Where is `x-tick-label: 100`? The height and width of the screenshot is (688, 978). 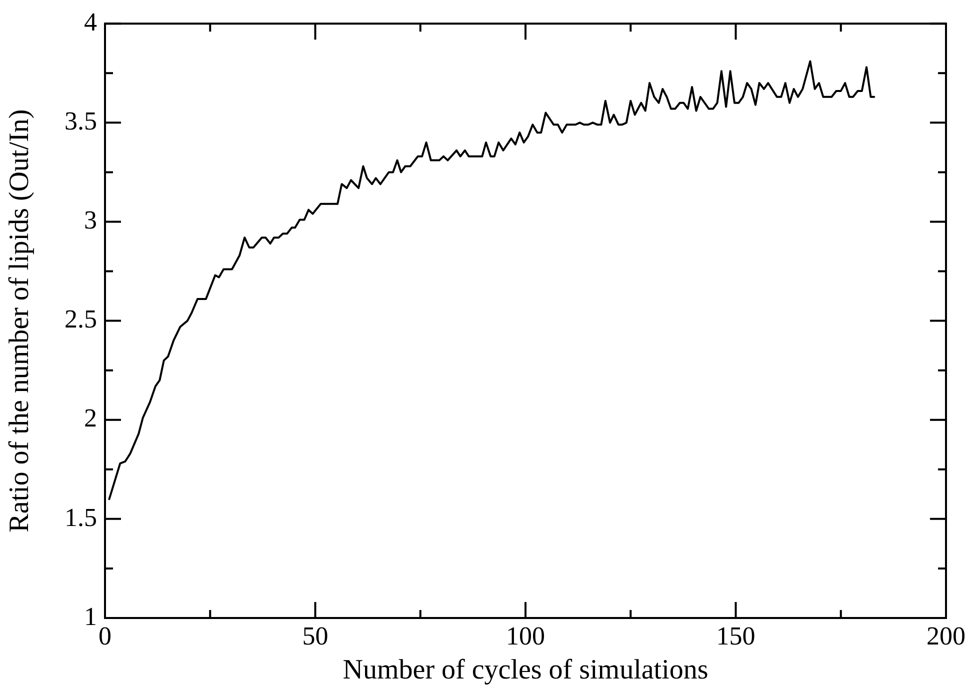
x-tick-label: 100 is located at coordinates (525, 635).